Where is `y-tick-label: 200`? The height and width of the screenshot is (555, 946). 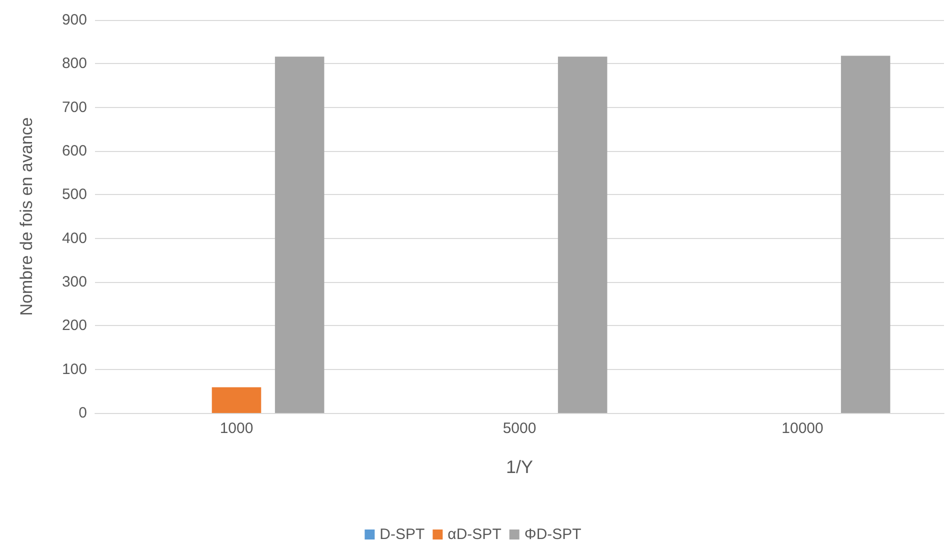 y-tick-label: 200 is located at coordinates (74, 325).